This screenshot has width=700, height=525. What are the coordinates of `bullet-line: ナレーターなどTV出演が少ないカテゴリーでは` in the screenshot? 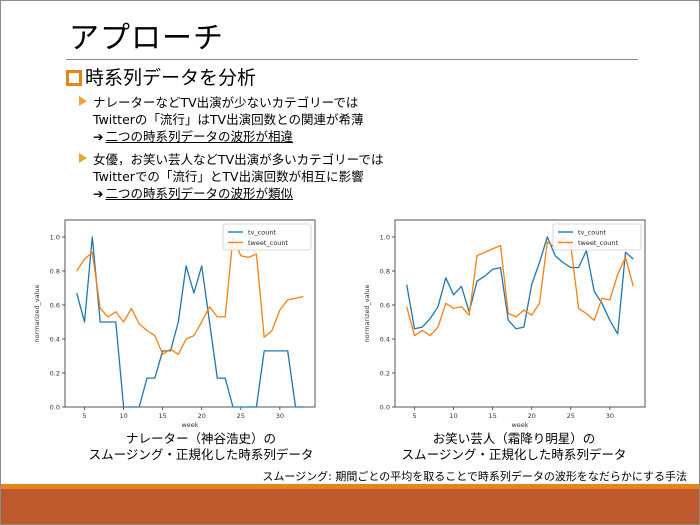 It's located at (226, 102).